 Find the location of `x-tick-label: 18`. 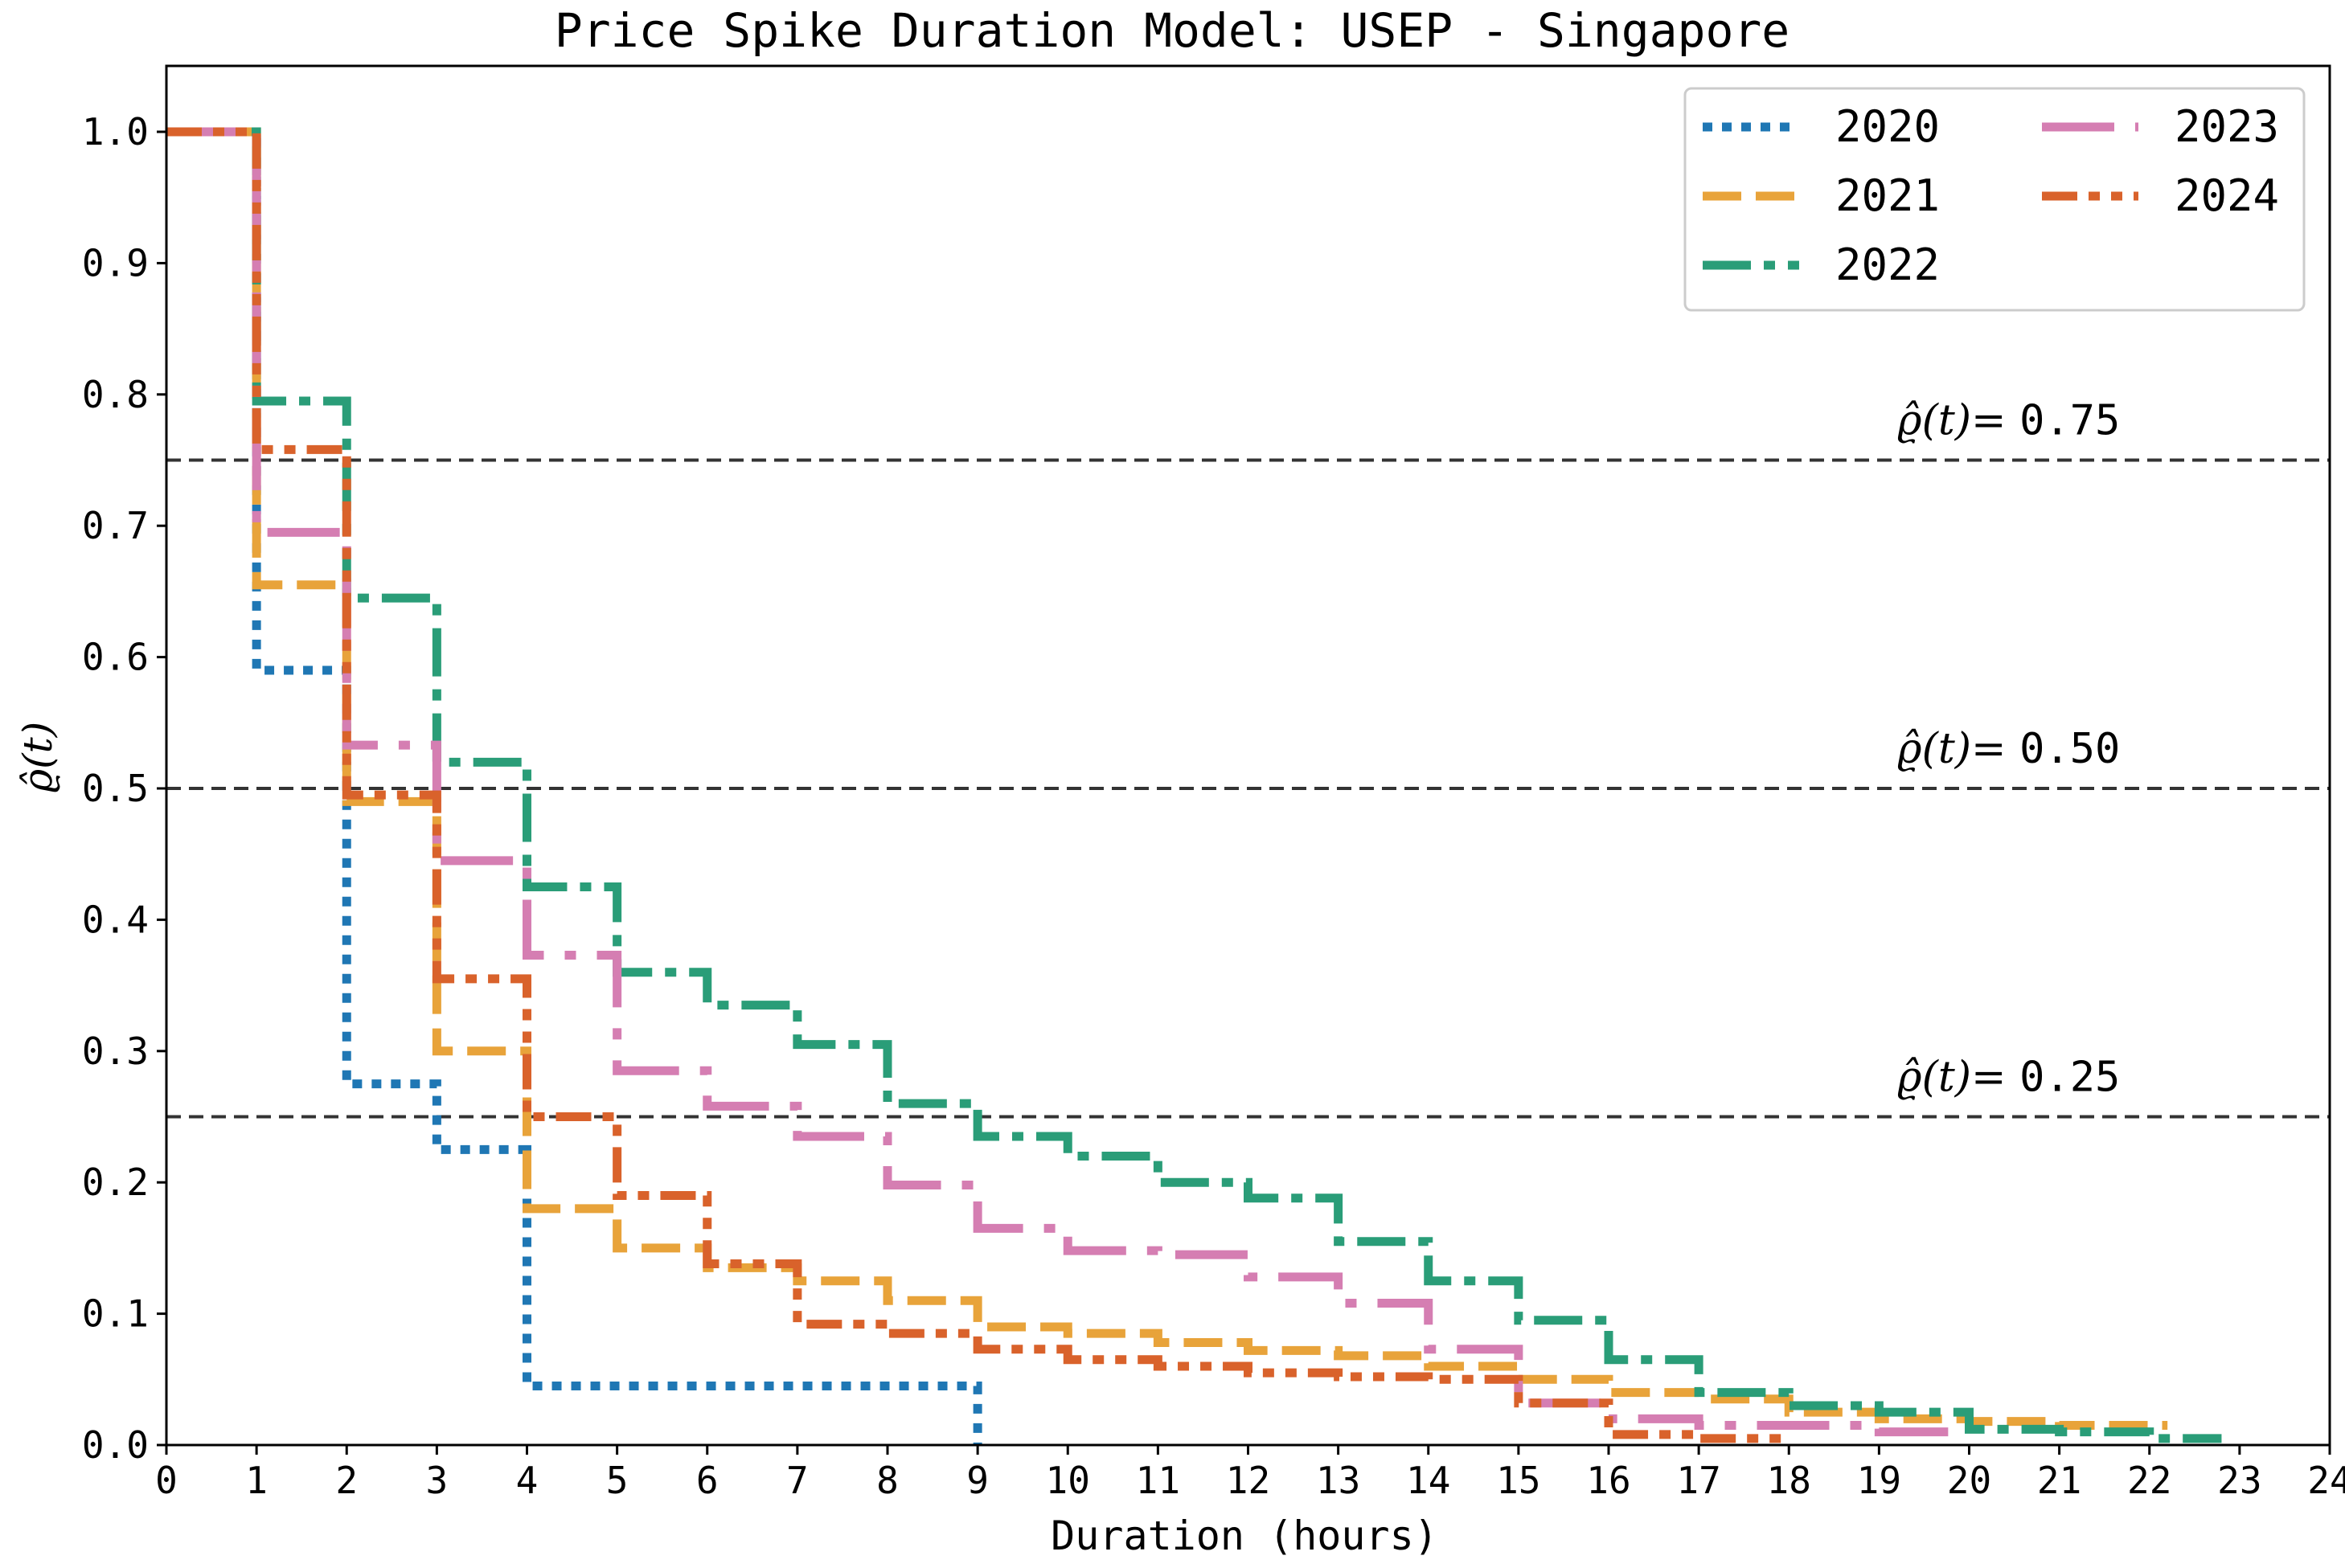

x-tick-label: 18 is located at coordinates (1789, 1480).